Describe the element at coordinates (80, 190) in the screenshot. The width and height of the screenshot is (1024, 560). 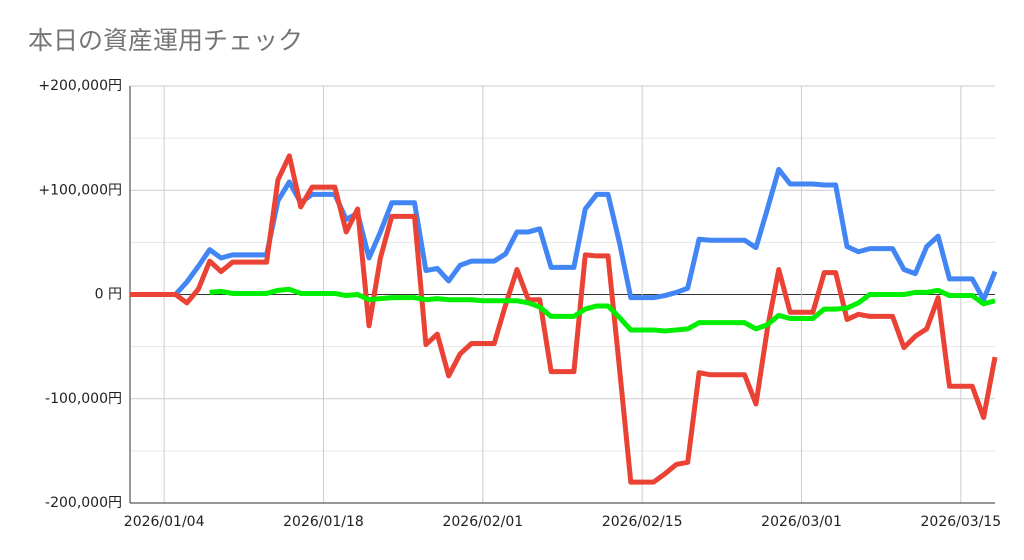
I see `y-tick-label: +100,000円` at that location.